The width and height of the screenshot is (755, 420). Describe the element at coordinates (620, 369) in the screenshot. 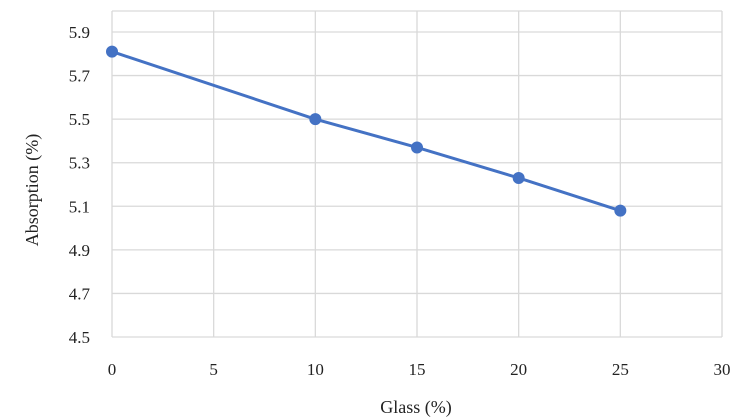

I see `x-tick-label: 25` at that location.